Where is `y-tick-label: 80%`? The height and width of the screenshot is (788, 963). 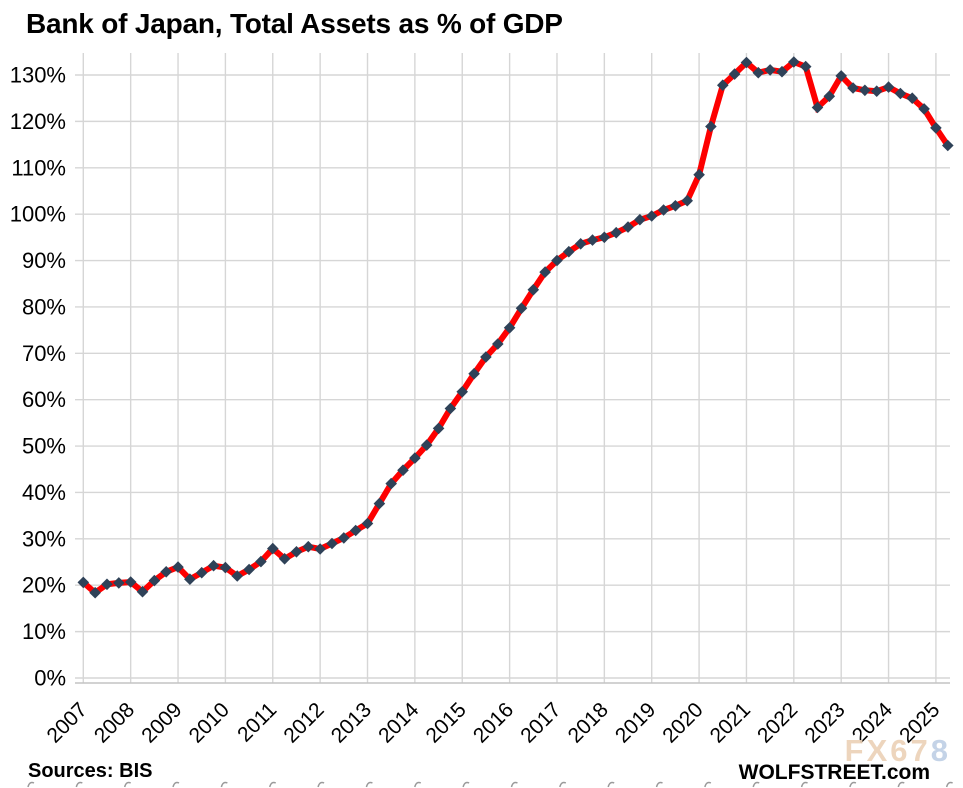
y-tick-label: 80% is located at coordinates (44, 306).